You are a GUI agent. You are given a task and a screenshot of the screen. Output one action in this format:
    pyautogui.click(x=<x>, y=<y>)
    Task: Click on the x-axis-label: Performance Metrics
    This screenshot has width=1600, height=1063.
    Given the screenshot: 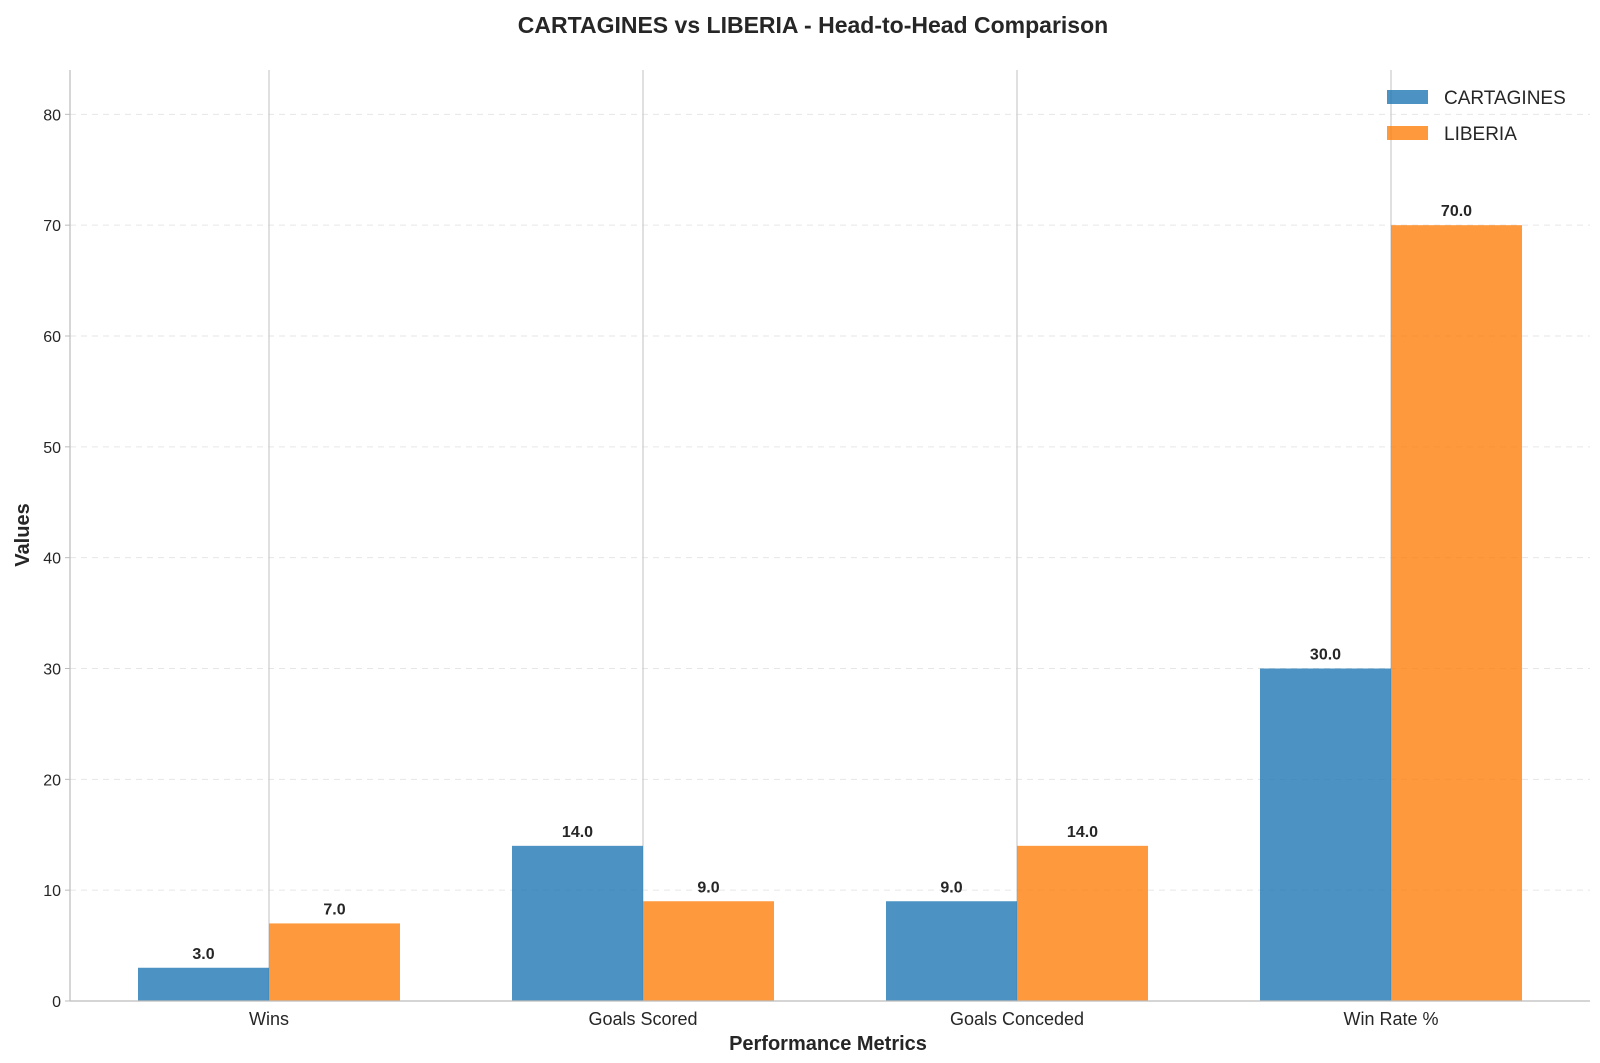 What is the action you would take?
    pyautogui.click(x=828, y=1044)
    